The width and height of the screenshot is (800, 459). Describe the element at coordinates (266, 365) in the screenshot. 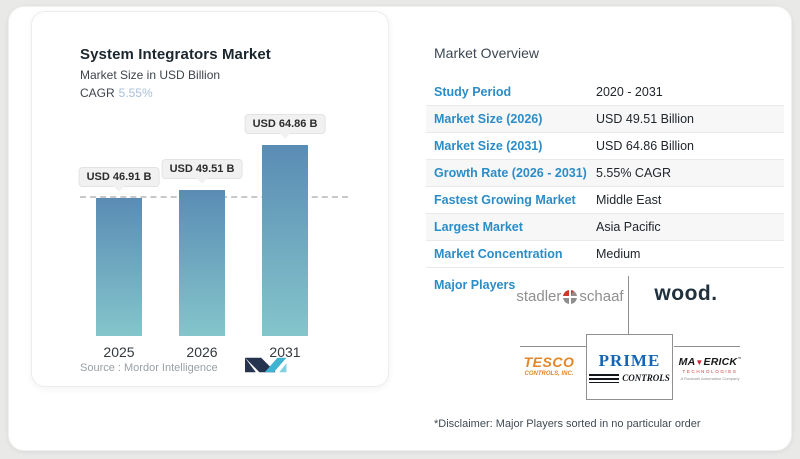

I see `mordor-intelligence-logo-icon` at that location.